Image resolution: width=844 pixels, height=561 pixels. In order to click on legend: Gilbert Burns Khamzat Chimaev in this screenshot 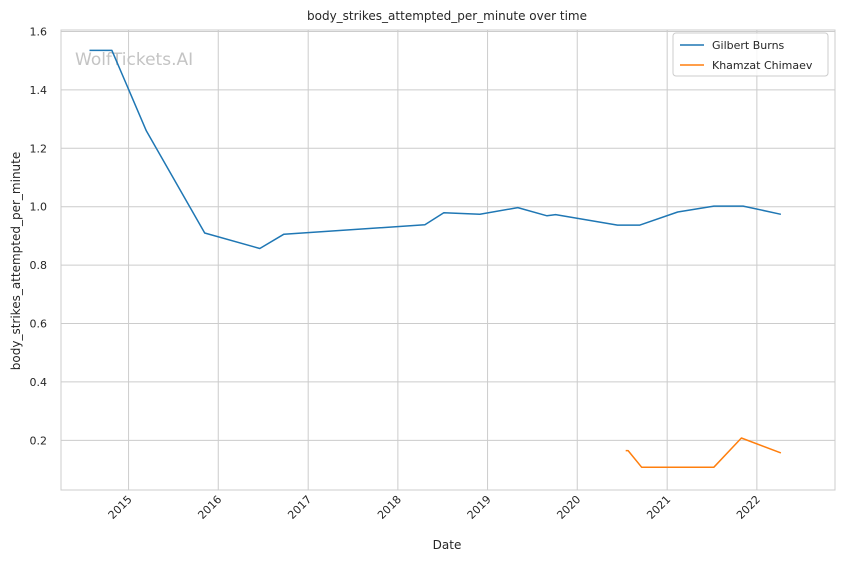, I will do `click(750, 54)`.